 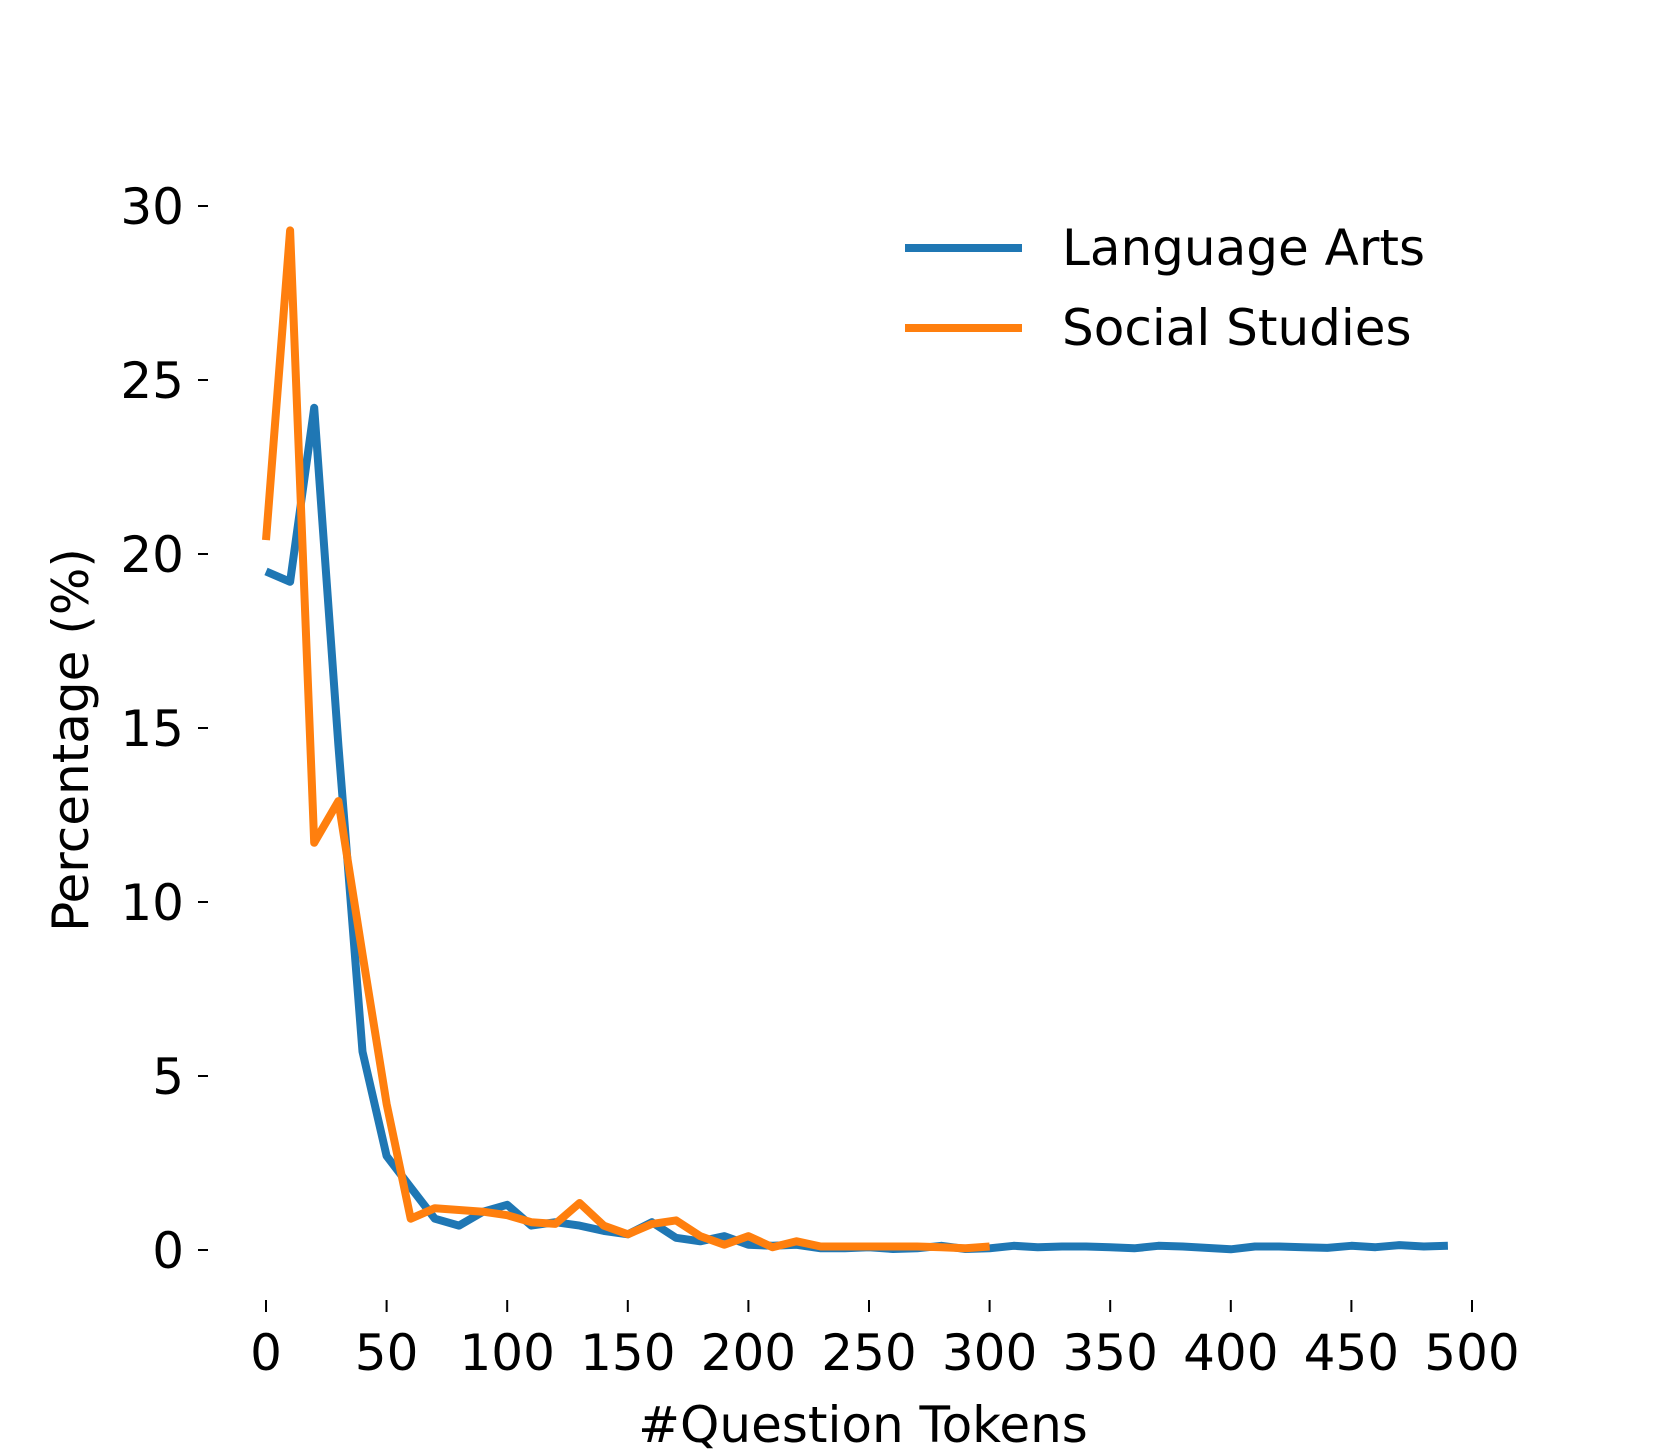 What do you see at coordinates (1471, 1353) in the screenshot?
I see `x-tick-label: 500` at bounding box center [1471, 1353].